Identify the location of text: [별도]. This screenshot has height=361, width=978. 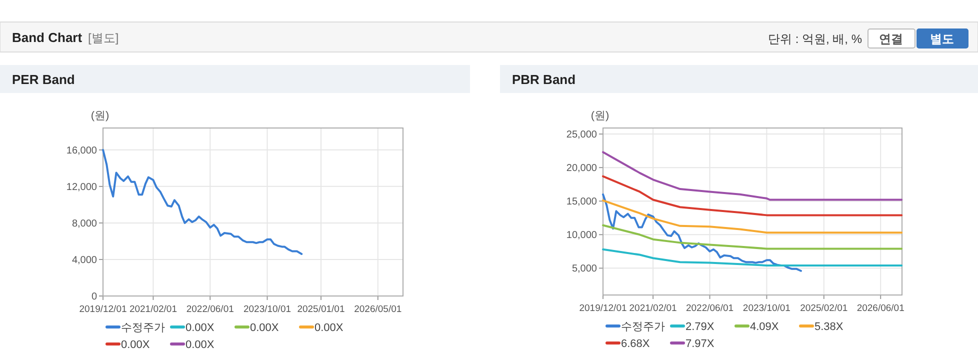
(103, 38).